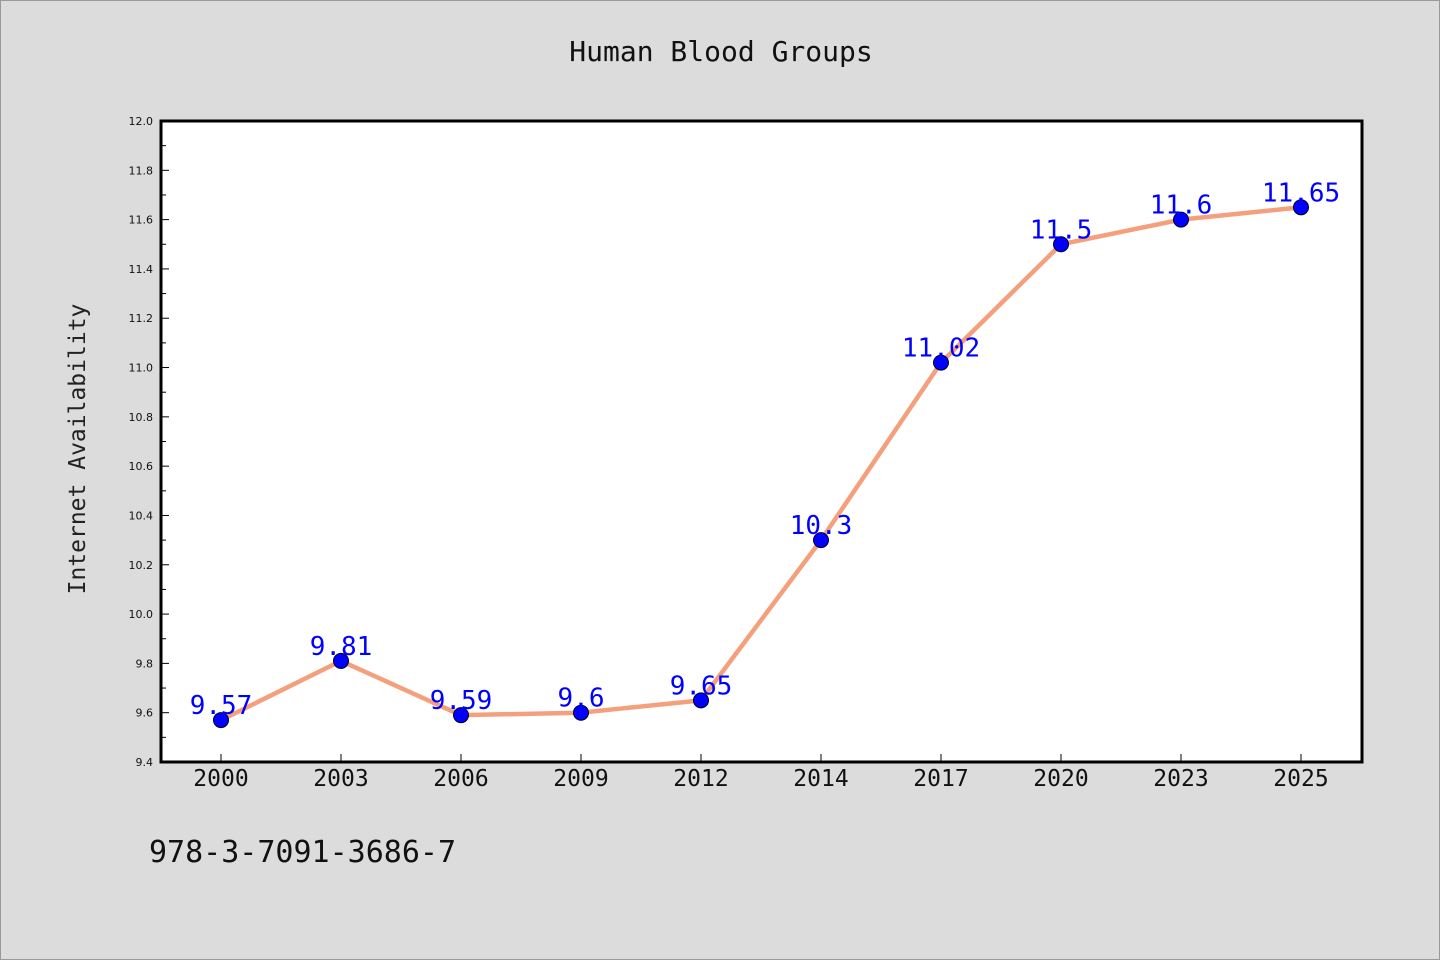  I want to click on data-label: 9.81, so click(341, 647).